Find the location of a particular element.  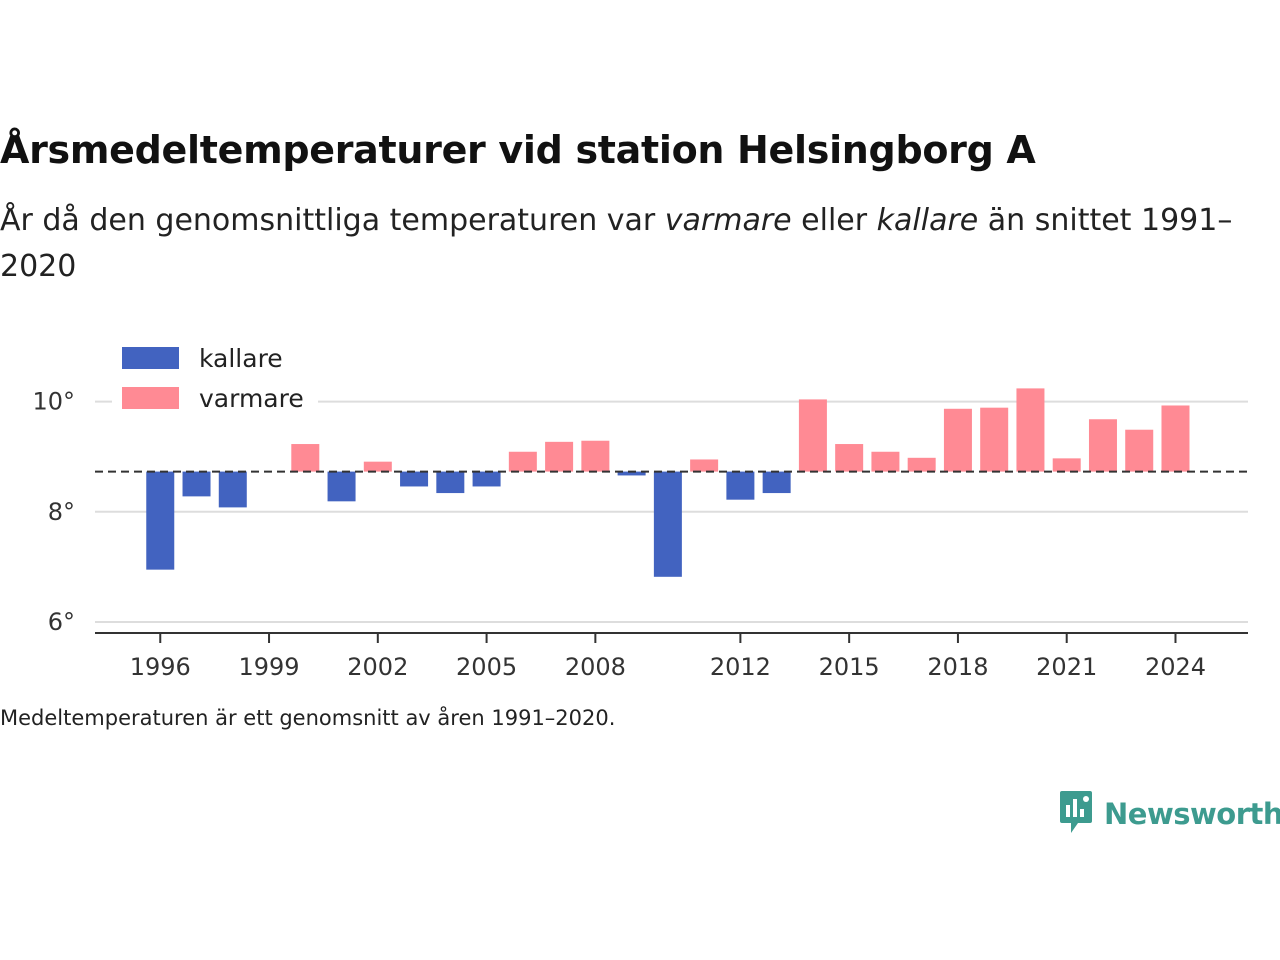

subtitle-cold-word: kallare is located at coordinates (927, 220).